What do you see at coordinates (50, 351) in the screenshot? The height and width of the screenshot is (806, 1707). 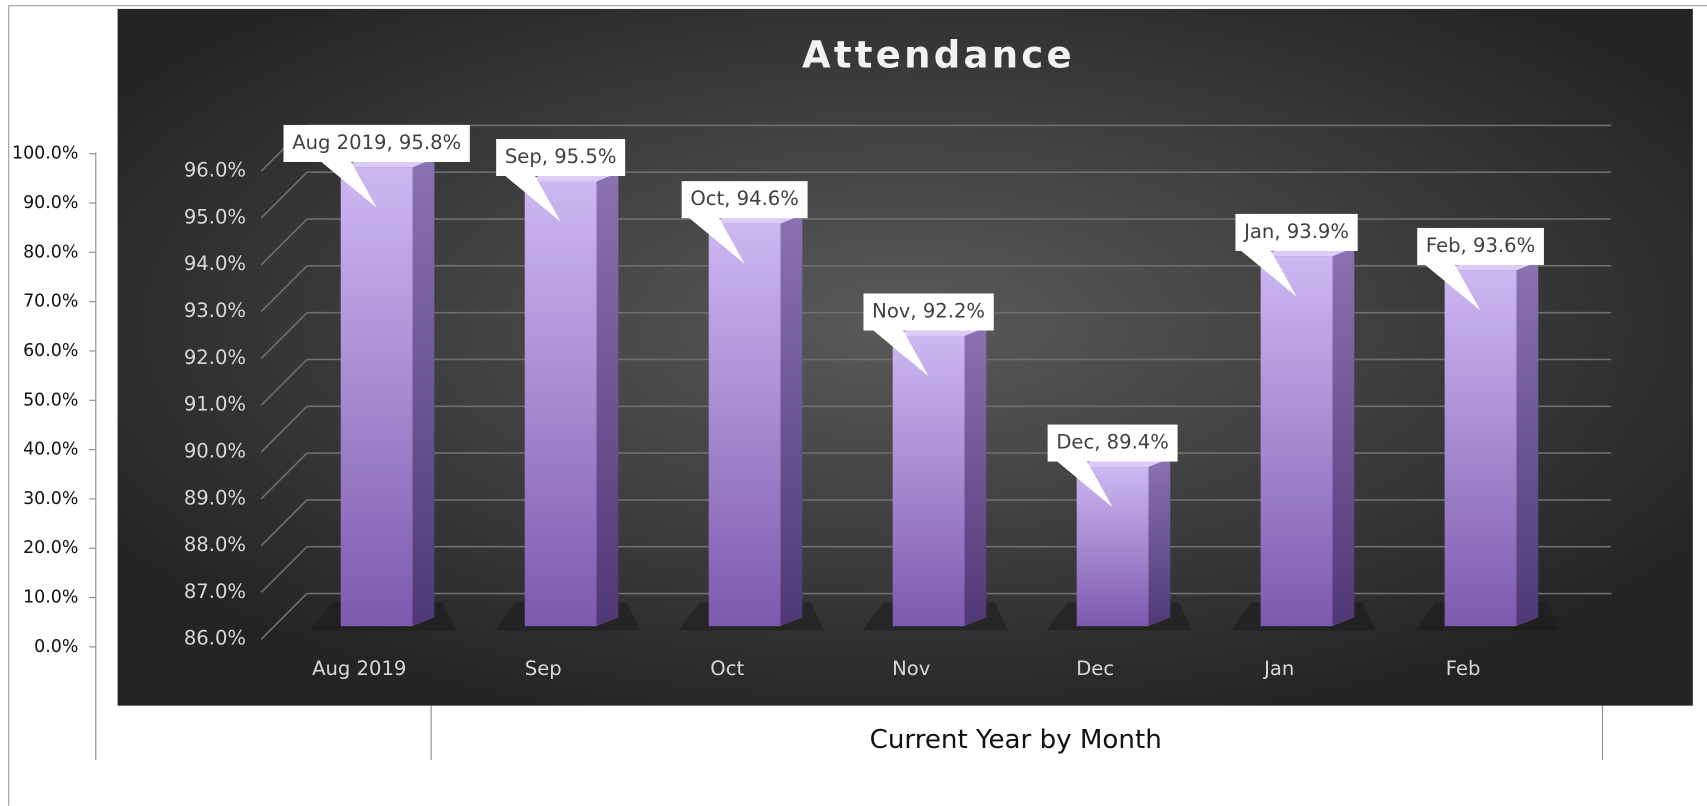 I see `y2-tick-label: 60.0%` at bounding box center [50, 351].